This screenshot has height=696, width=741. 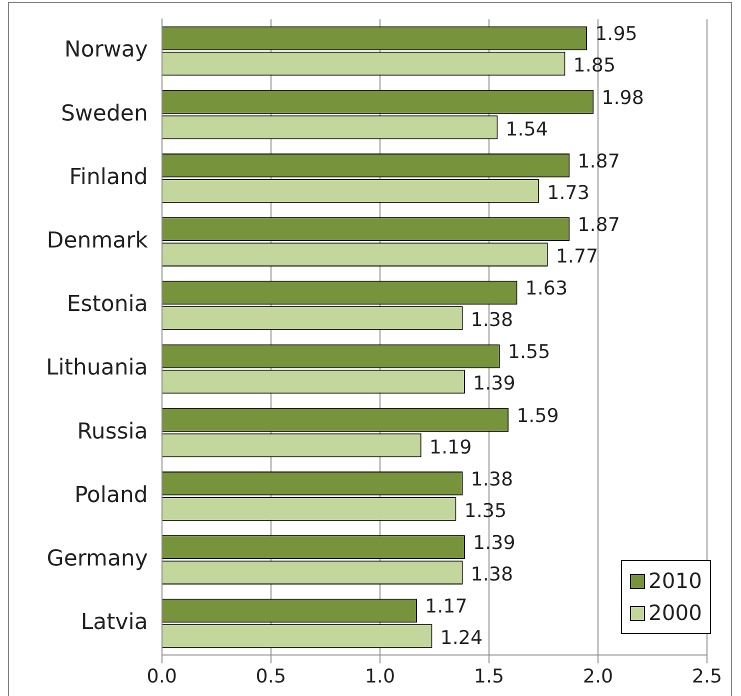 What do you see at coordinates (675, 581) in the screenshot?
I see `legend-label: 2010` at bounding box center [675, 581].